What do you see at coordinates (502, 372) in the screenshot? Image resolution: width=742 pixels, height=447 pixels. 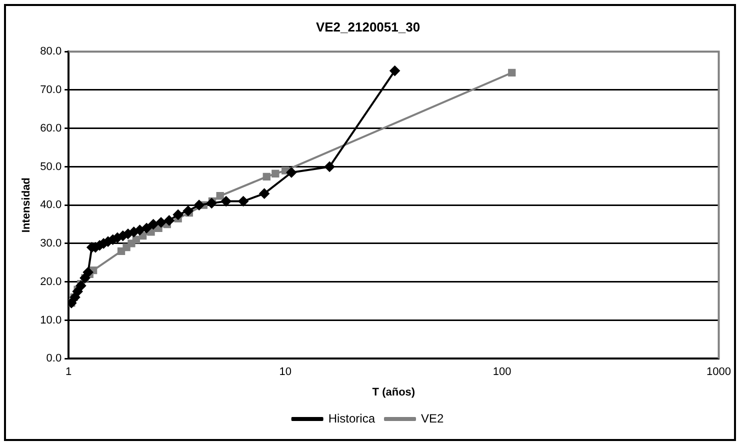 I see `x-tick-label: 100` at bounding box center [502, 372].